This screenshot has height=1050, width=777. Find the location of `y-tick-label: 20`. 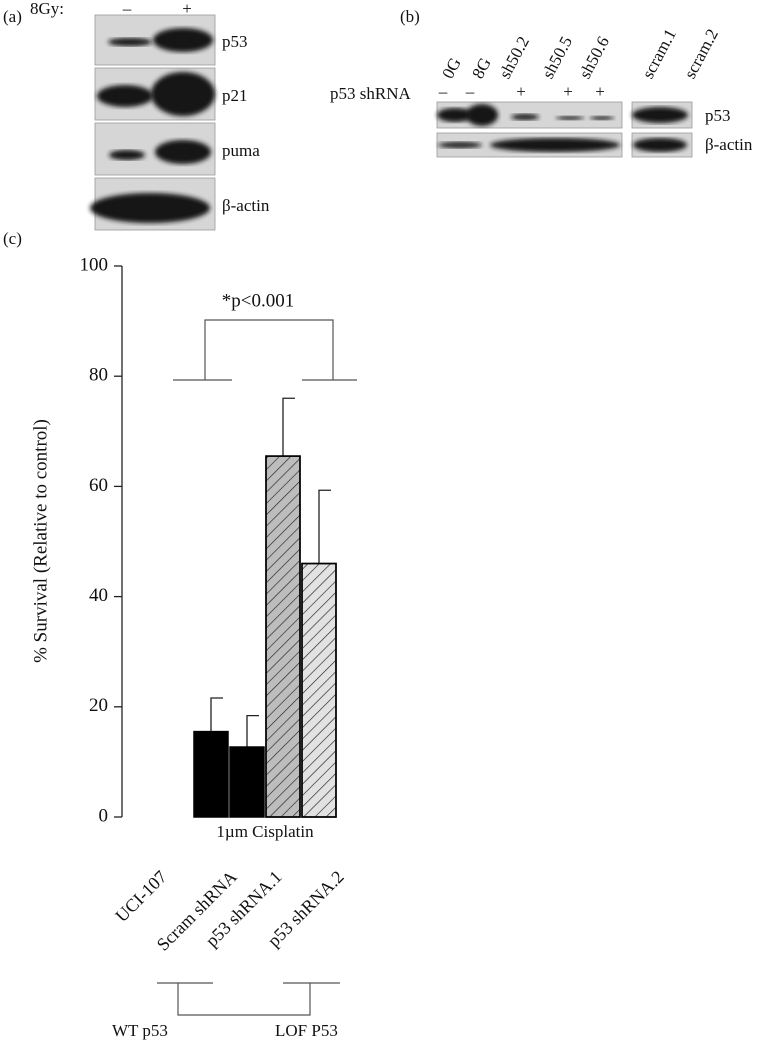

y-tick-label: 20 is located at coordinates (98, 705).